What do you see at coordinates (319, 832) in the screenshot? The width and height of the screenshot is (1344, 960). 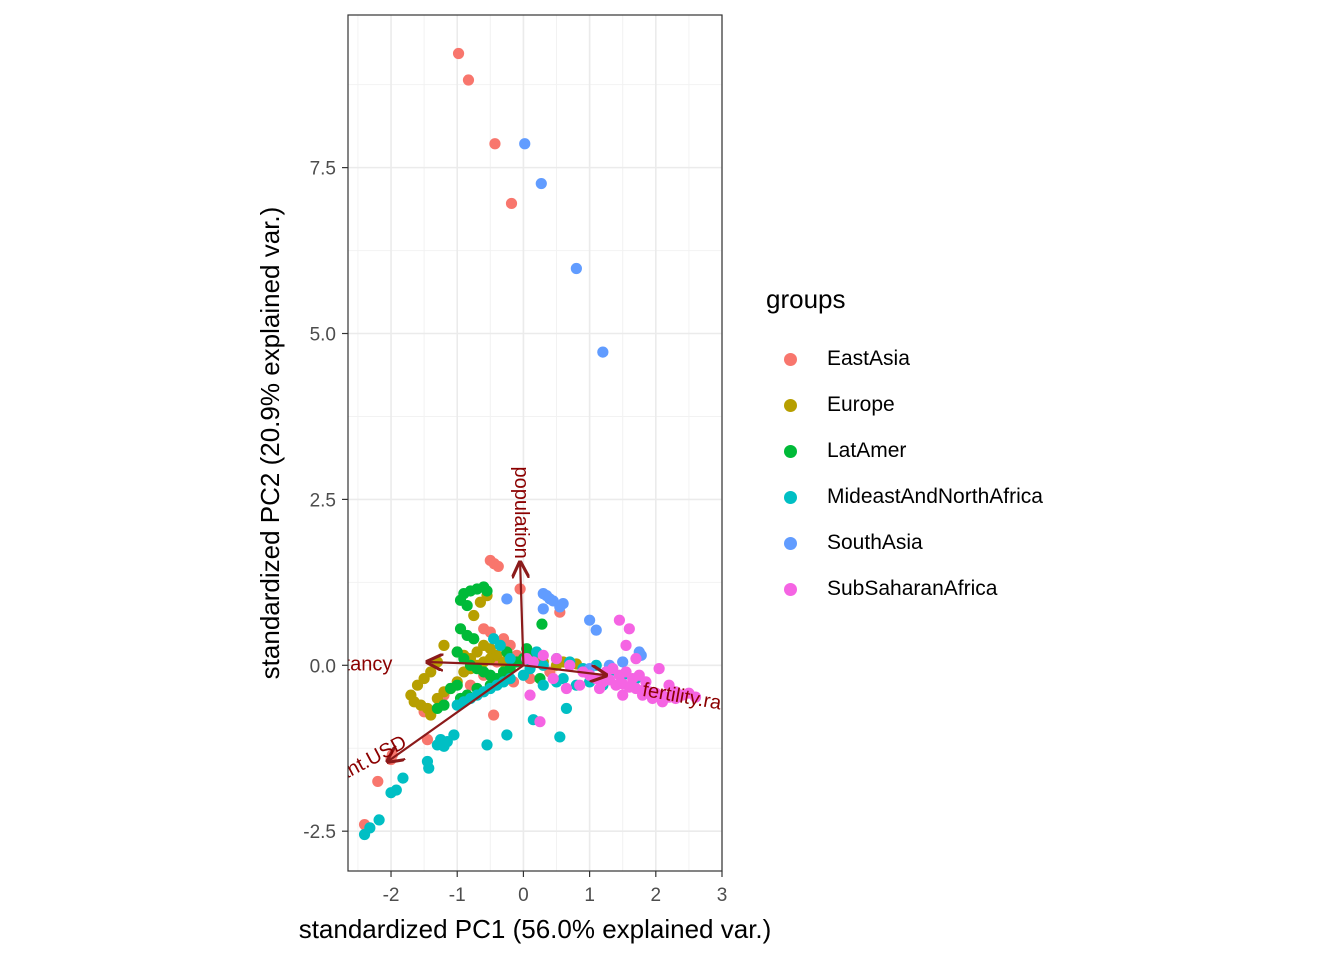 I see `y-tick-label: -2.5` at bounding box center [319, 832].